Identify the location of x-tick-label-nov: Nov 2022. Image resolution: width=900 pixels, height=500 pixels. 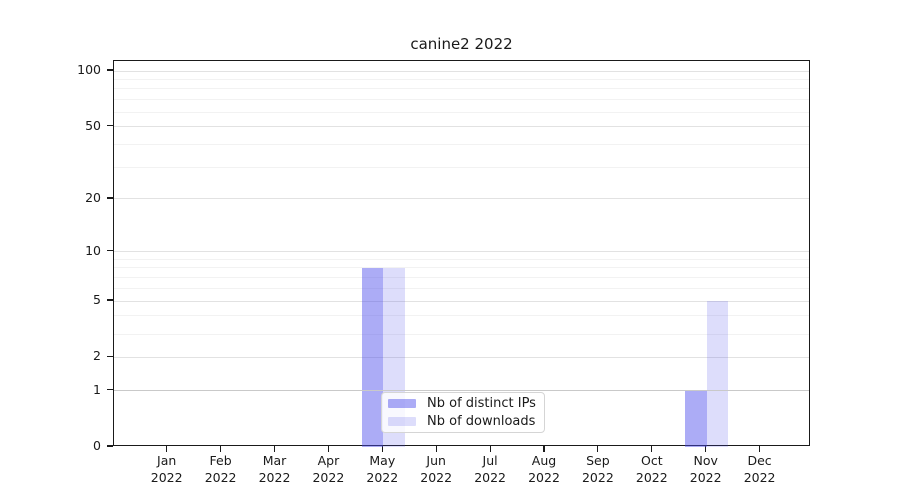
(705, 469).